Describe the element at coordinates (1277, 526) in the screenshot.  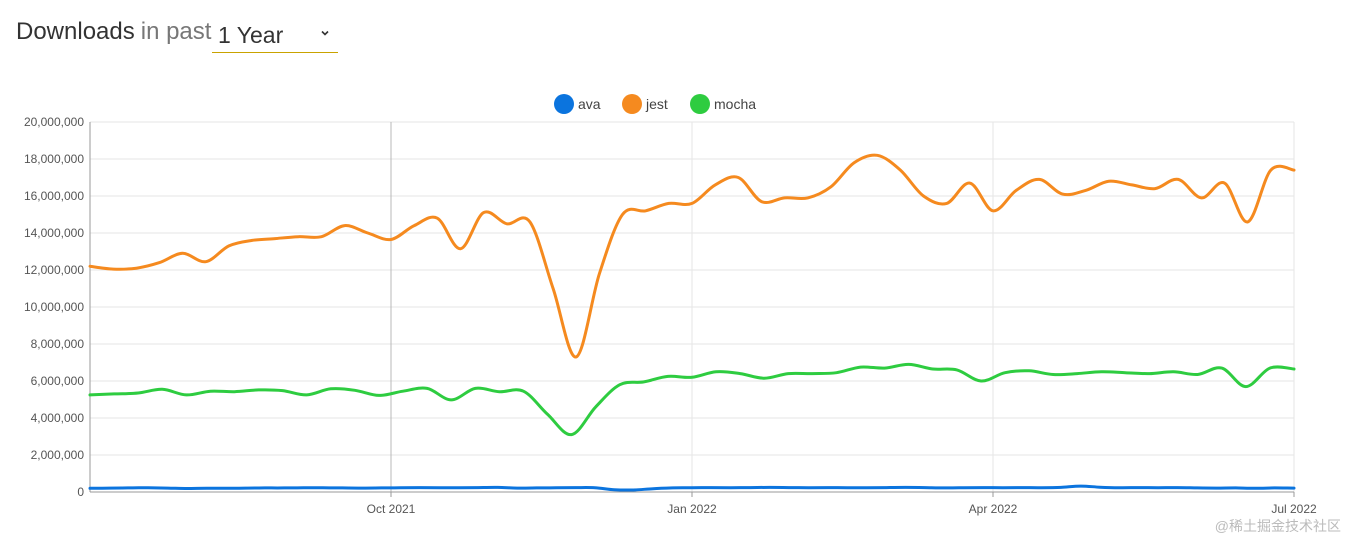
I see `watermark: @稀土掘金技术社区` at that location.